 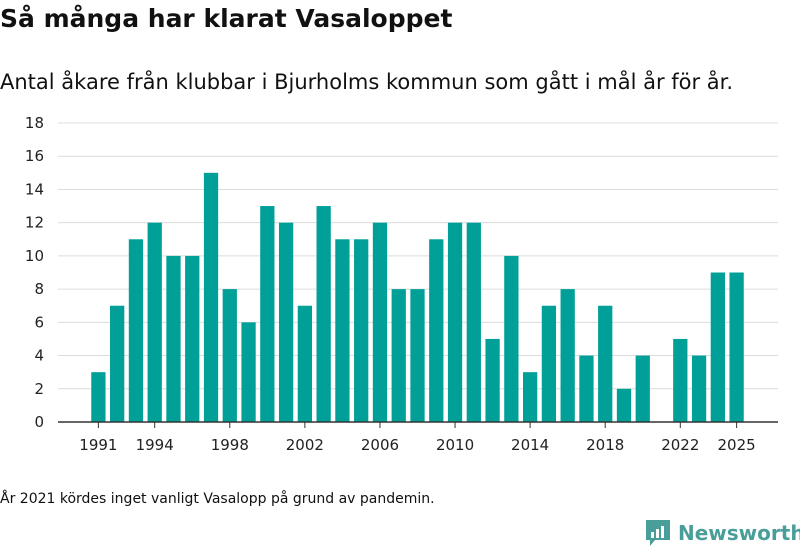 I want to click on brand-name: Newsworthy, so click(x=739, y=533).